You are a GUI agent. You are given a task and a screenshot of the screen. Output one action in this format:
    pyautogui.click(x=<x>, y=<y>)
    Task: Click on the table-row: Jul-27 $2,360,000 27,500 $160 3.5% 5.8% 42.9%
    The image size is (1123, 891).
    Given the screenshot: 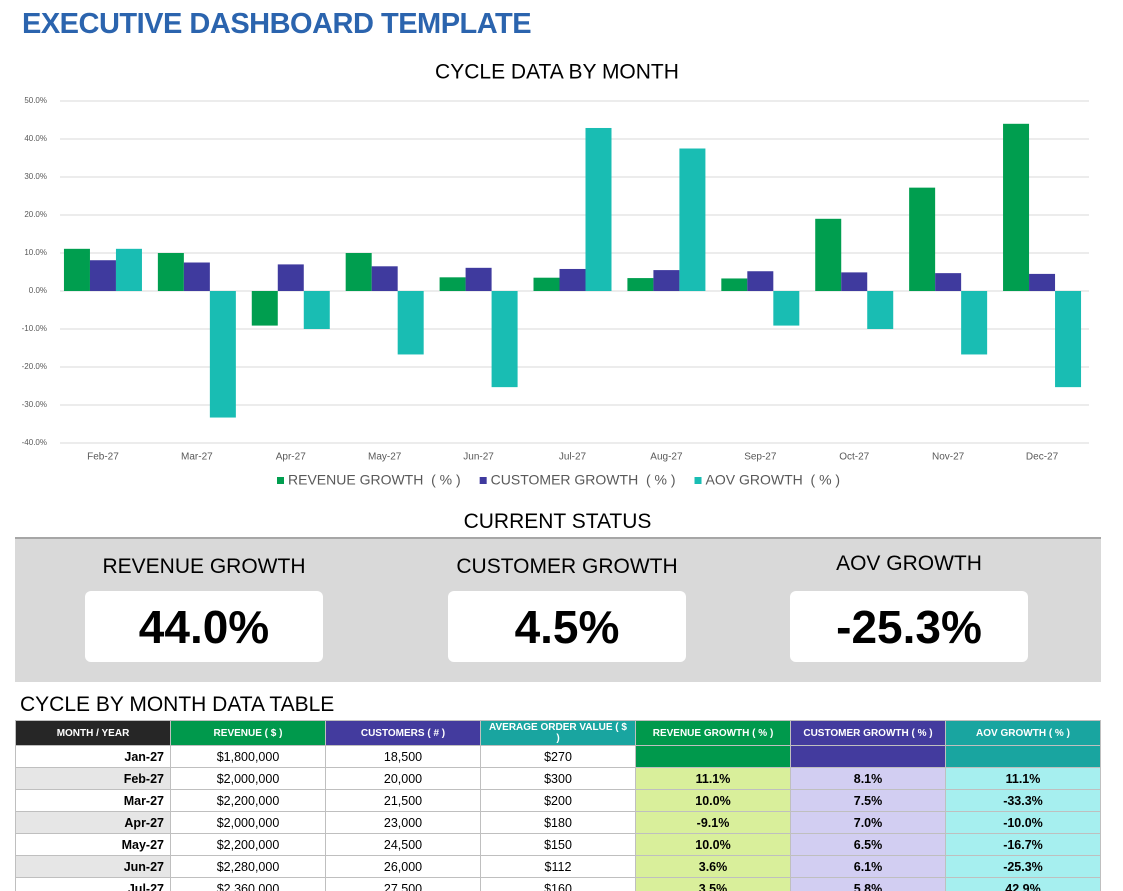 What is the action you would take?
    pyautogui.click(x=558, y=884)
    